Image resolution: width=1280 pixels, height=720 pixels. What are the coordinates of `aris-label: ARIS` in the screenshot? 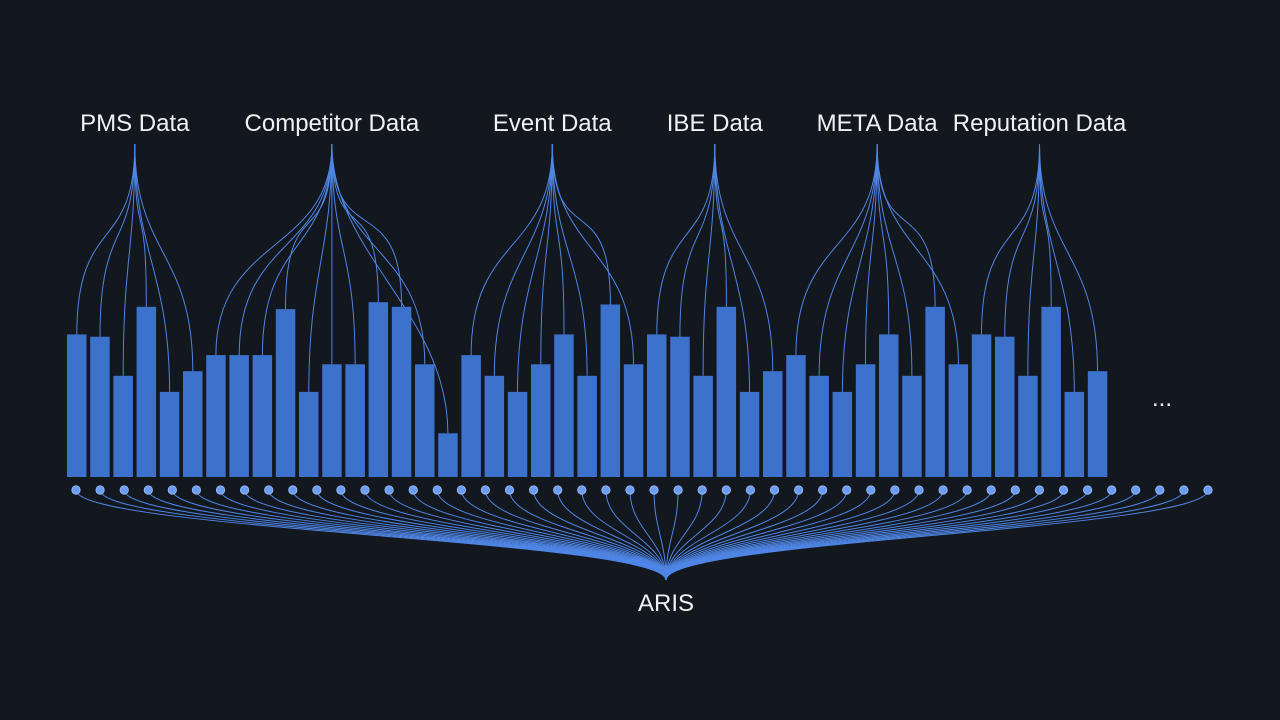 It's located at (666, 603).